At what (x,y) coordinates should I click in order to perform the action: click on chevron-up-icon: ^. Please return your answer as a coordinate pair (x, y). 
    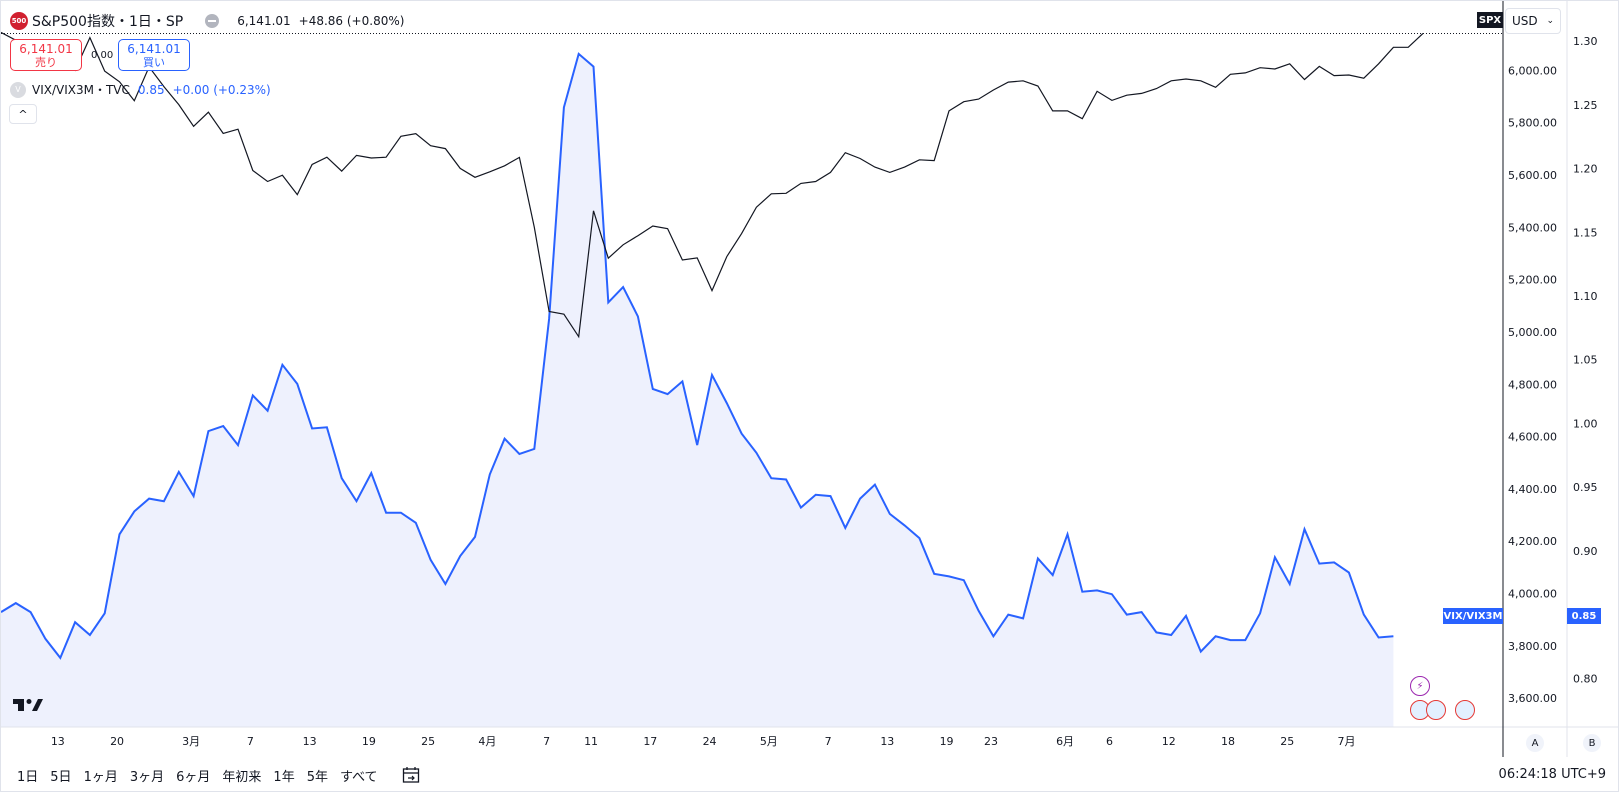
    Looking at the image, I should click on (23, 114).